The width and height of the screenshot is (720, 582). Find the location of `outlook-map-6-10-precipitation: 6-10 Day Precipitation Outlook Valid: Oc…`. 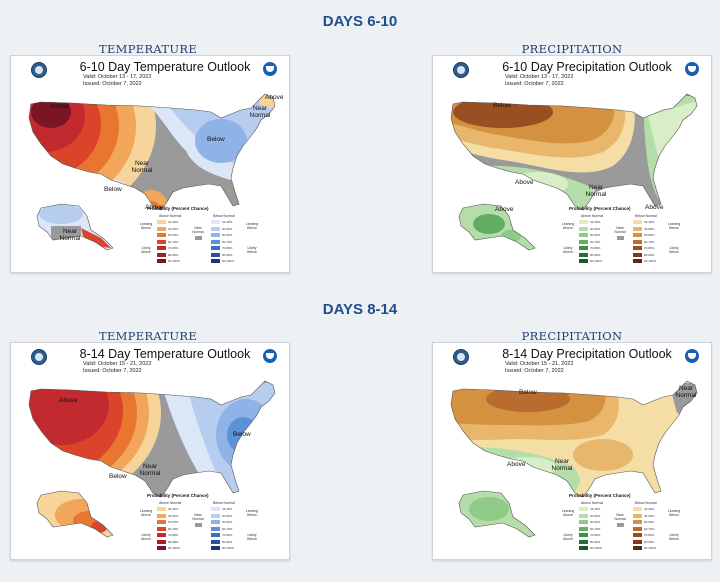

outlook-map-6-10-precipitation: 6-10 Day Precipitation Outlook Valid: Oc… is located at coordinates (572, 164).